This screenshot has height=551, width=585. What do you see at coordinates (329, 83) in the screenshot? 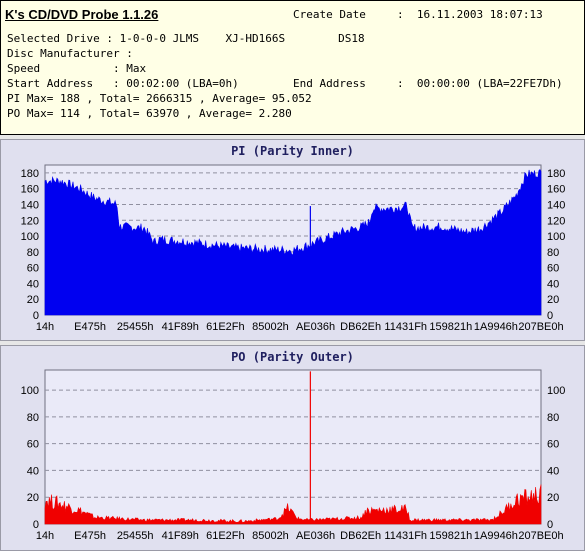
I see `end-address-label: End Address` at bounding box center [329, 83].